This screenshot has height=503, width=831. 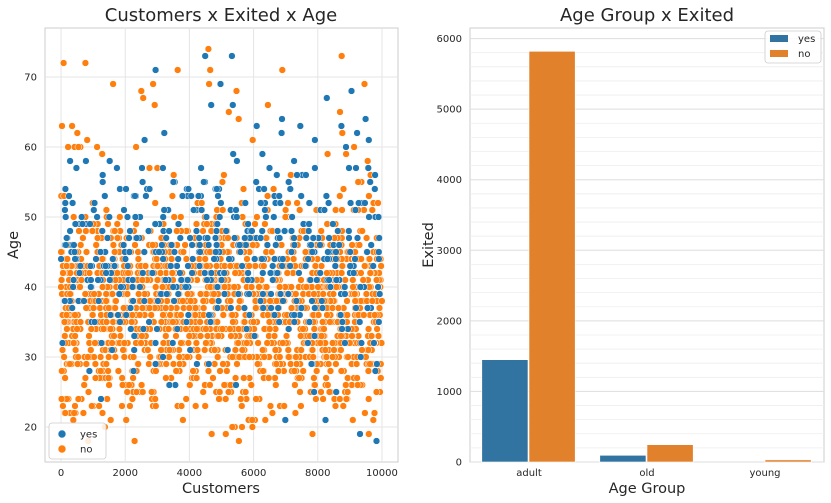 I want to click on scatter-legend-label-no: no, so click(x=86, y=450).